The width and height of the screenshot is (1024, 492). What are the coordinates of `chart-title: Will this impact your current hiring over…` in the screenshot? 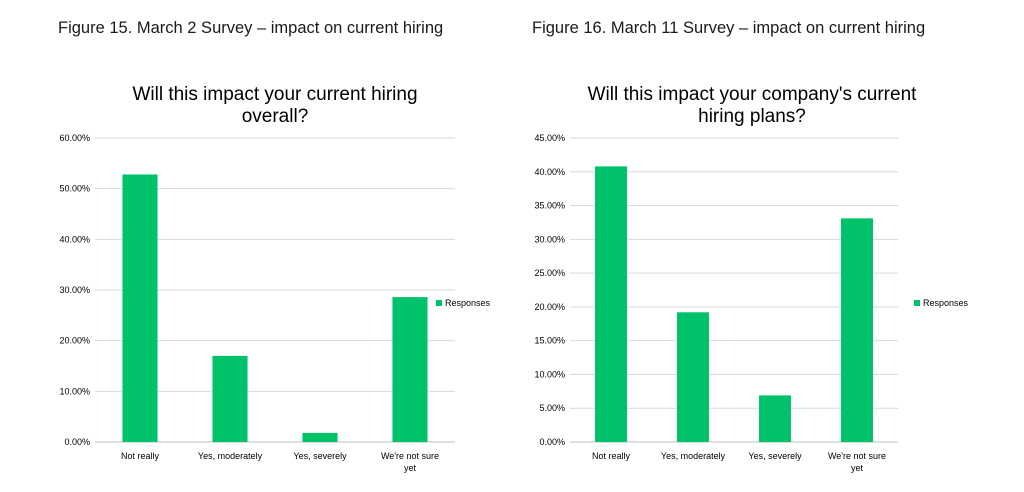 It's located at (274, 105).